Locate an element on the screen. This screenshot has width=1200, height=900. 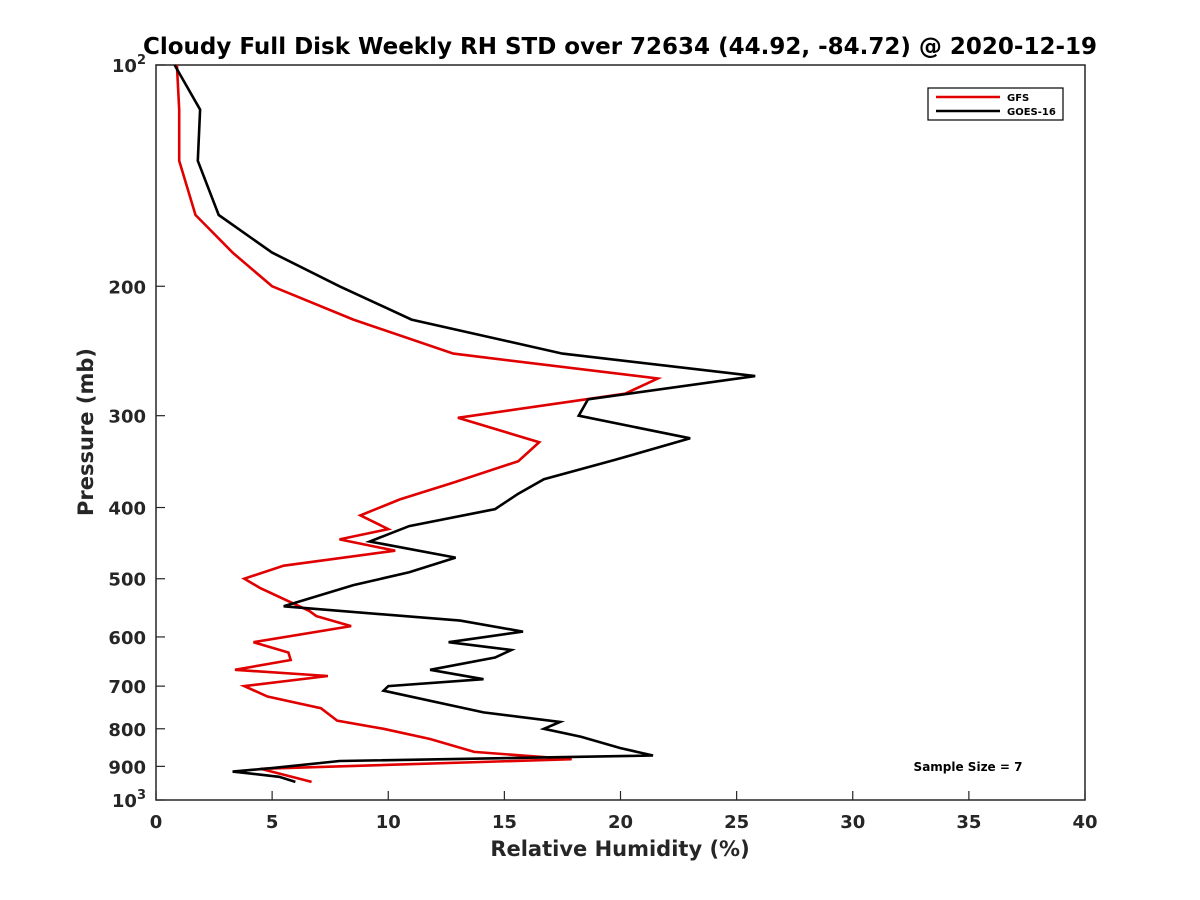
y-tick-label: 700 is located at coordinates (127, 687).